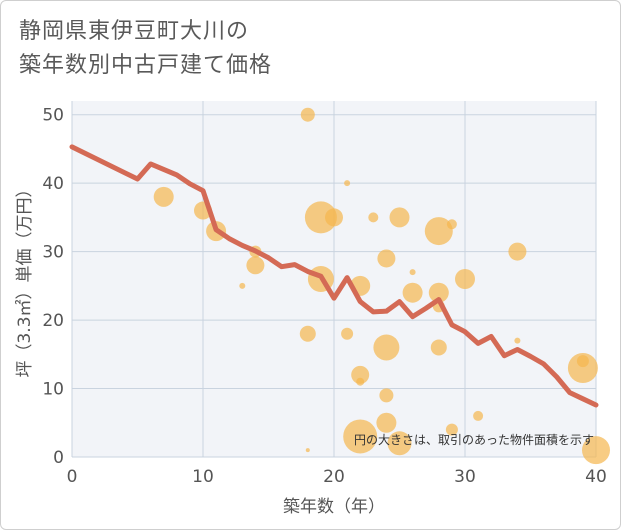 Image resolution: width=621 pixels, height=530 pixels. Describe the element at coordinates (596, 477) in the screenshot. I see `x-tick-label: 40` at that location.